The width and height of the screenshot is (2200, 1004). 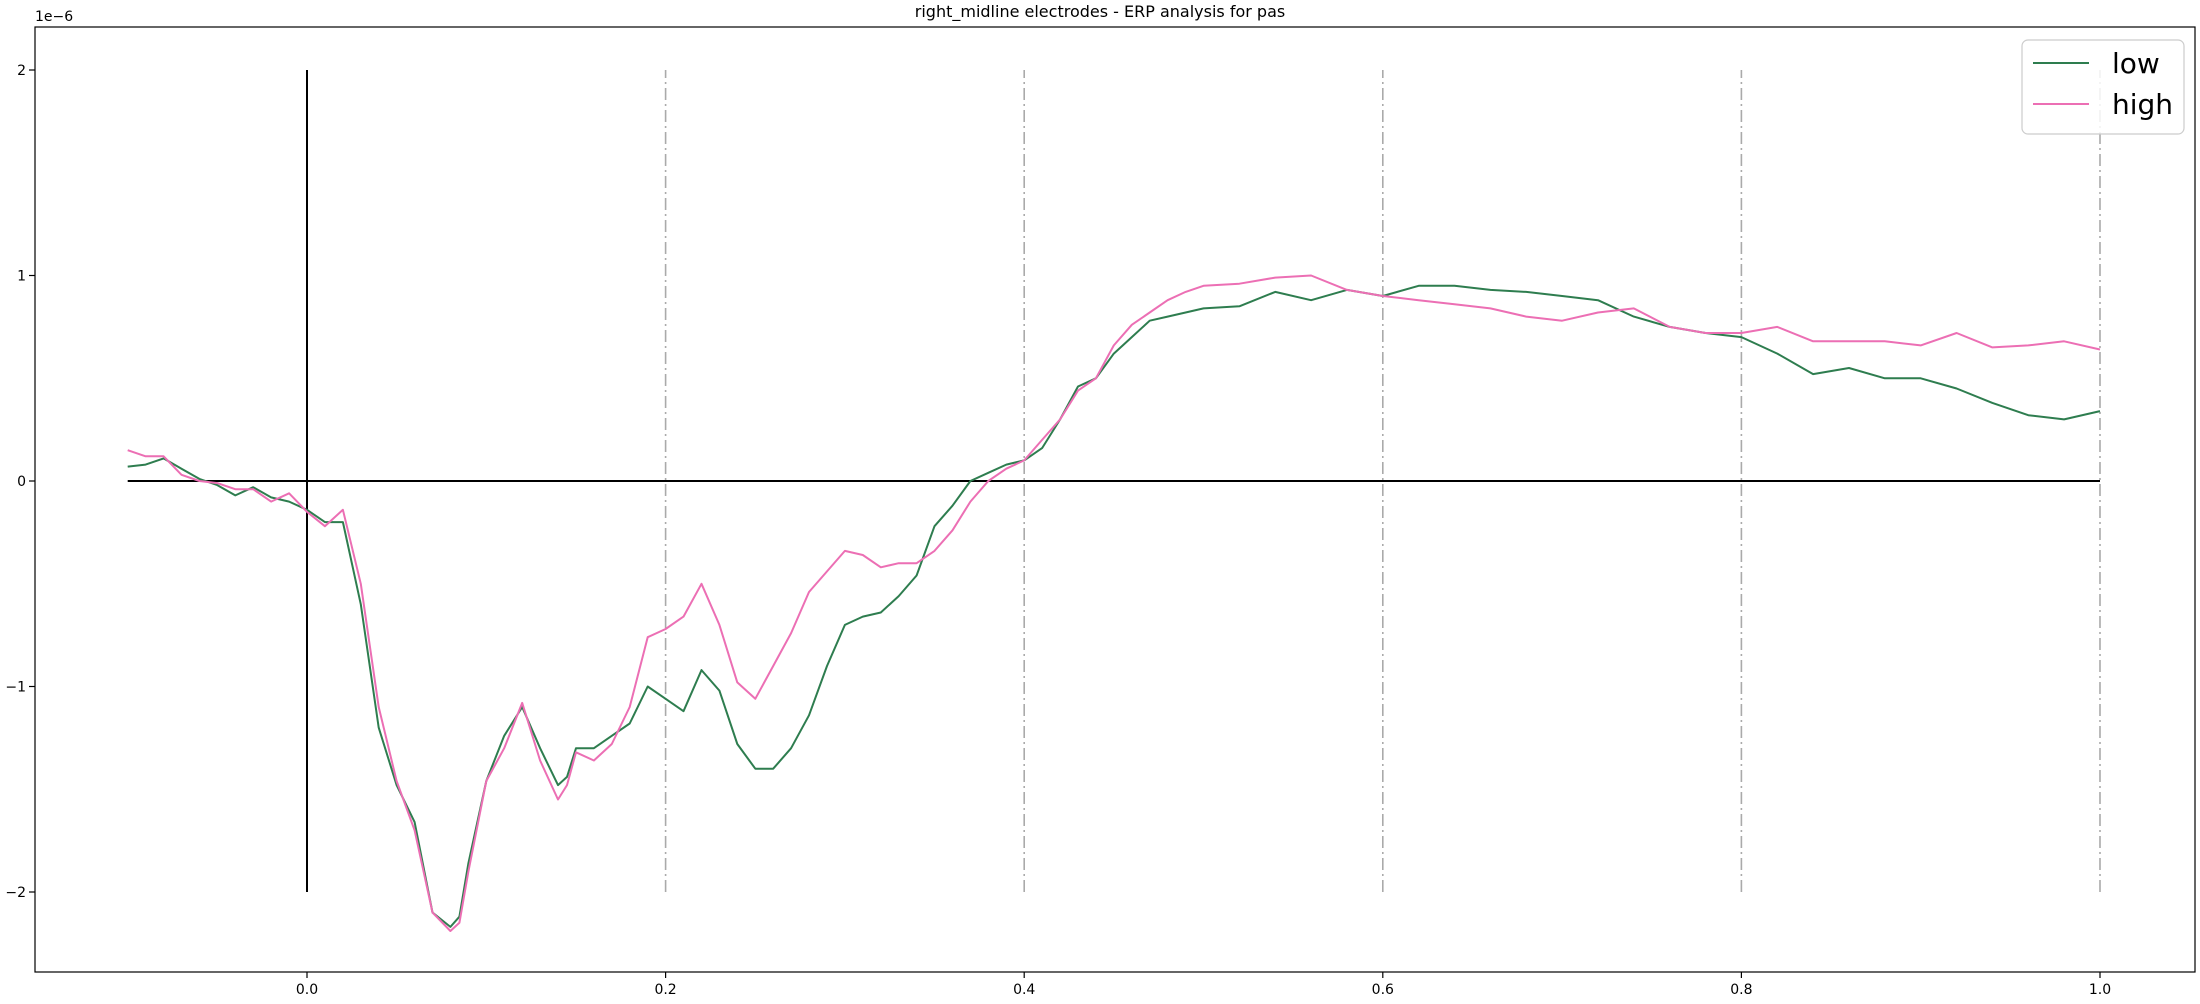 I want to click on x-tick-label: 0.0, so click(x=307, y=990).